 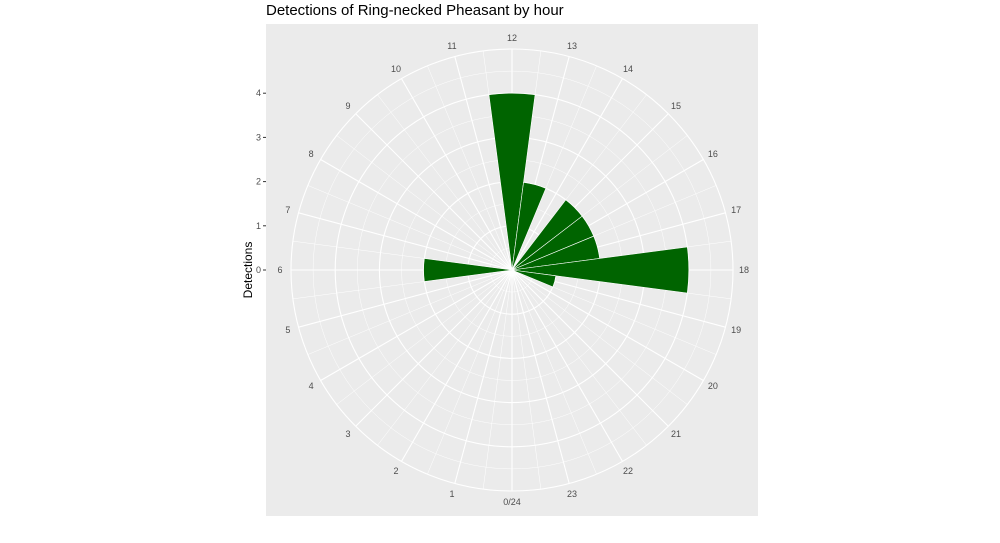 What do you see at coordinates (572, 46) in the screenshot?
I see `hour-label: 13` at bounding box center [572, 46].